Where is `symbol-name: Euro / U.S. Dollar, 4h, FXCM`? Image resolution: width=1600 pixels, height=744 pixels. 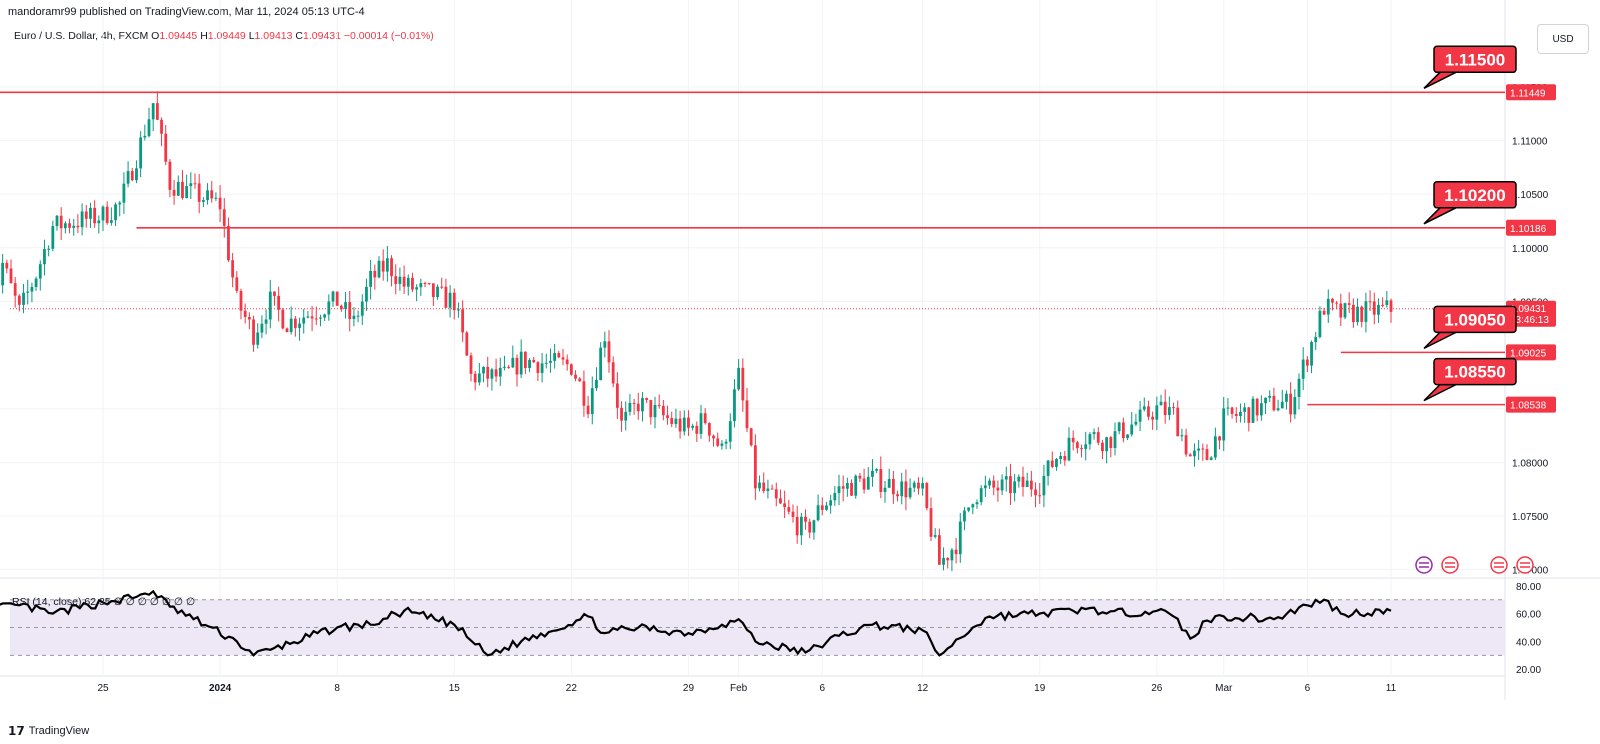
symbol-name: Euro / U.S. Dollar, 4h, FXCM is located at coordinates (81, 36).